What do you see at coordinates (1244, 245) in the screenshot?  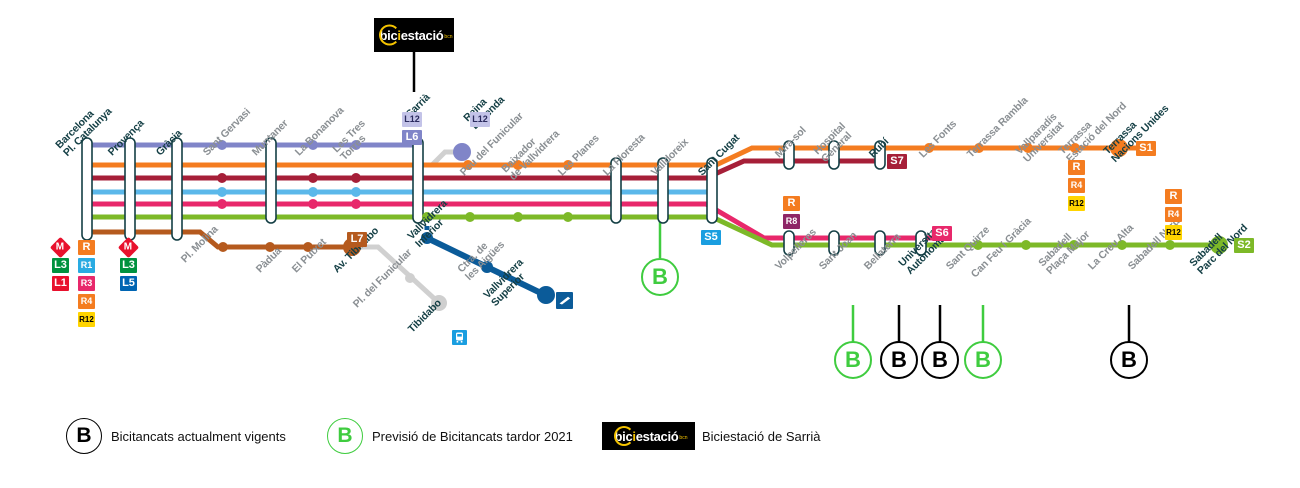 I see `line-badge-s2: S2` at bounding box center [1244, 245].